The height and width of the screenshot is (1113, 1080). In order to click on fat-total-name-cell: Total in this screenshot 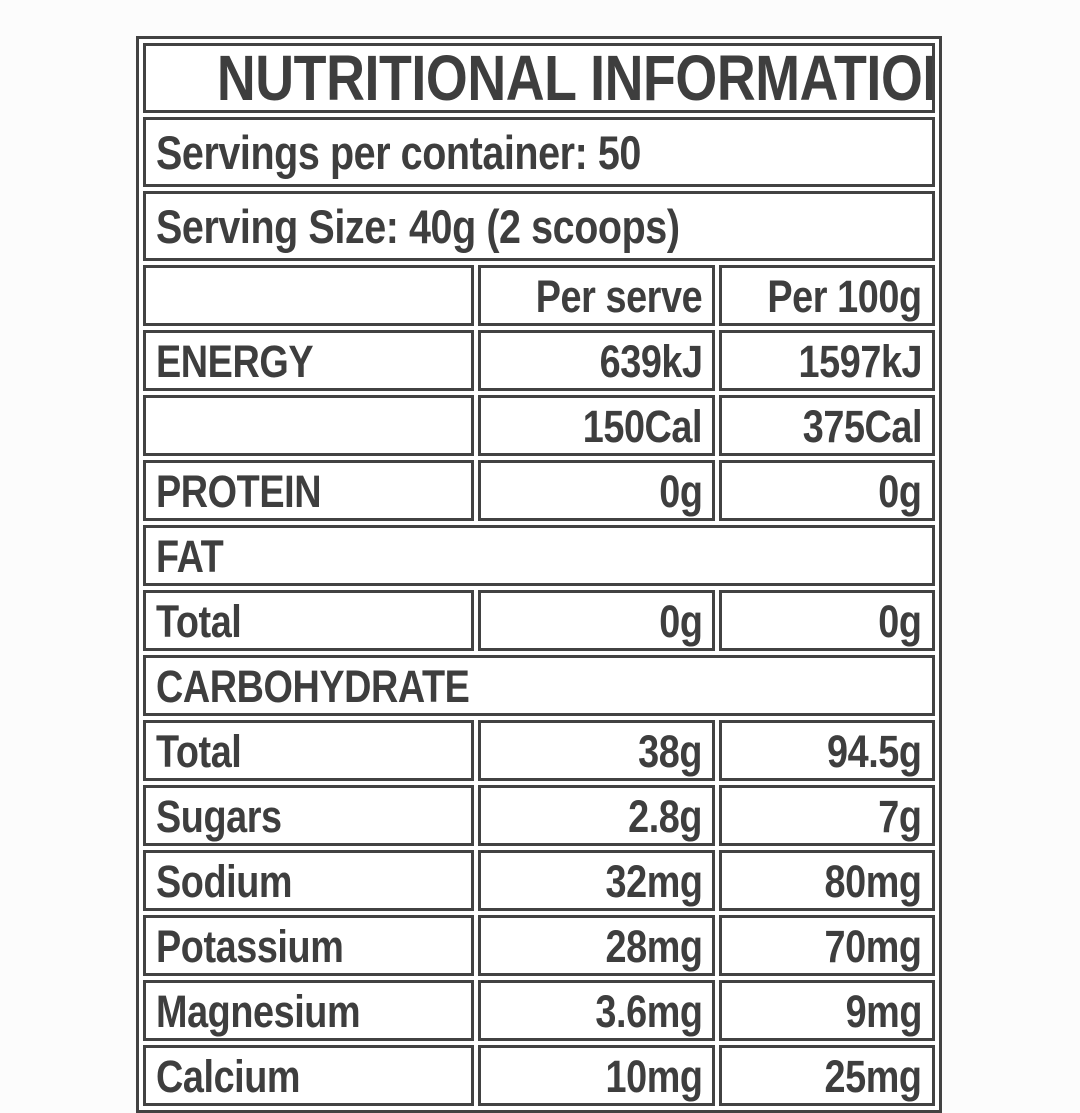, I will do `click(308, 620)`.